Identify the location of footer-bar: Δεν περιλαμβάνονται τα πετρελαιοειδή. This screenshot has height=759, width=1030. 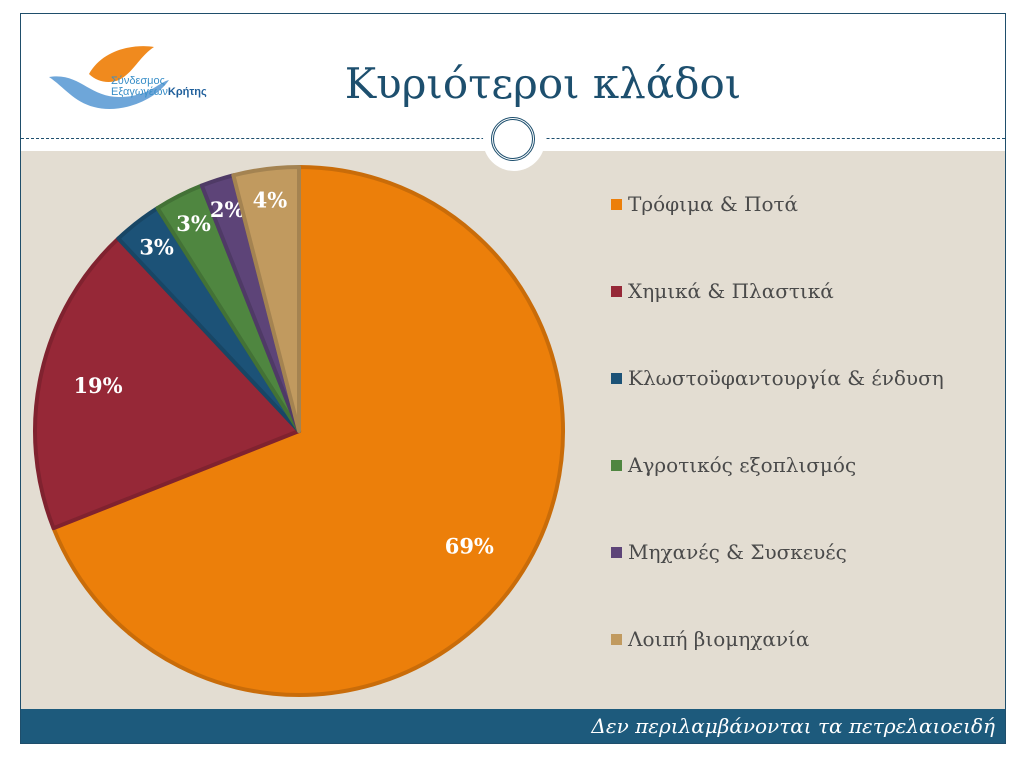
(513, 726).